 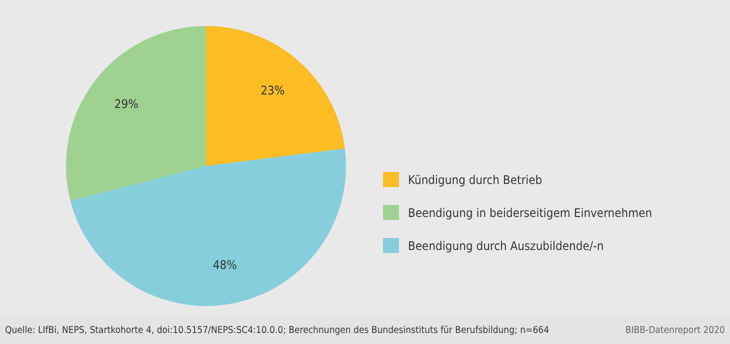 I want to click on legend-label: Beendigung in beiderseitigem Einvernehmen, so click(x=530, y=213).